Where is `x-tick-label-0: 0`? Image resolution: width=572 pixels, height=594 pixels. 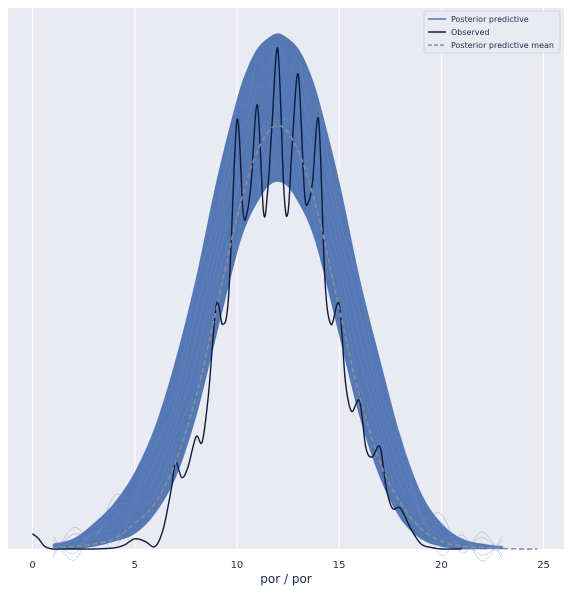
x-tick-label-0: 0 is located at coordinates (32, 565).